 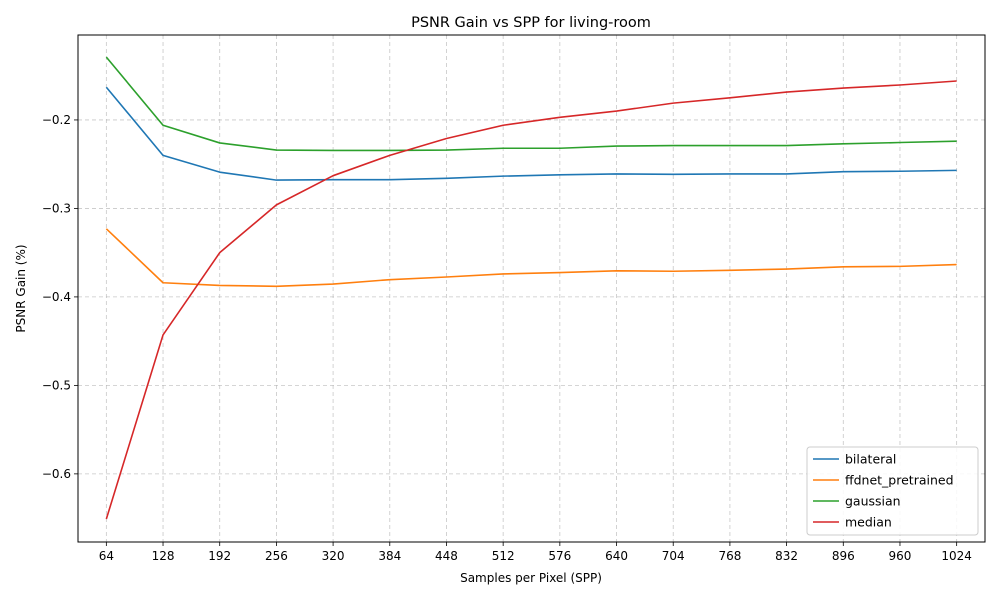 I want to click on legend: bilateral ffdnet_pretrained gaussian median, so click(x=892, y=491).